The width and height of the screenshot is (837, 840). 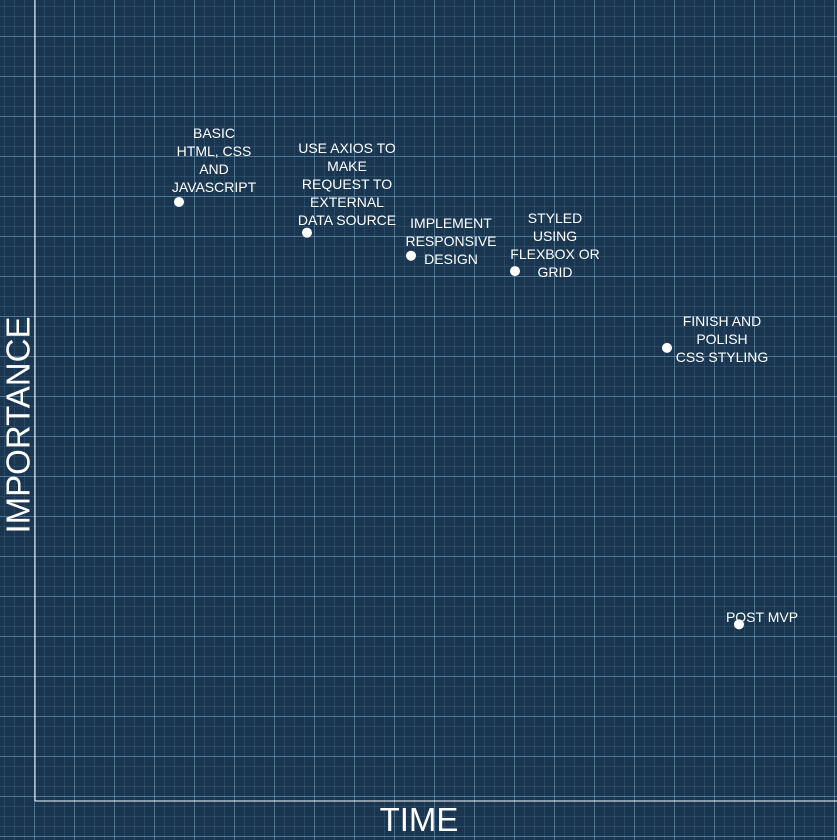 What do you see at coordinates (555, 245) in the screenshot?
I see `point-label: STYLED USING FLEXBOX OR GRID` at bounding box center [555, 245].